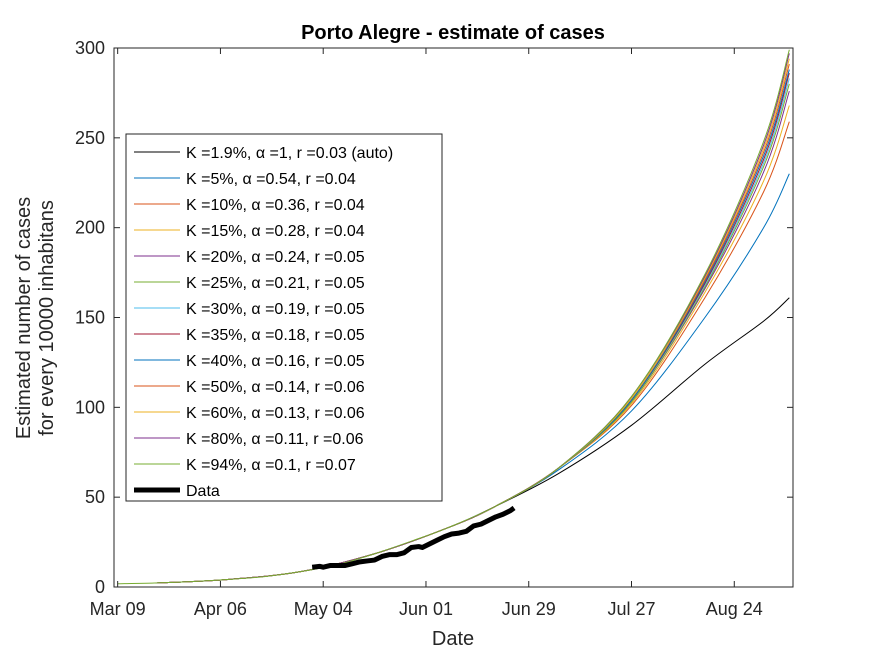  I want to click on legend-item: K =5%, α =0.54, r =0.04, so click(245, 179).